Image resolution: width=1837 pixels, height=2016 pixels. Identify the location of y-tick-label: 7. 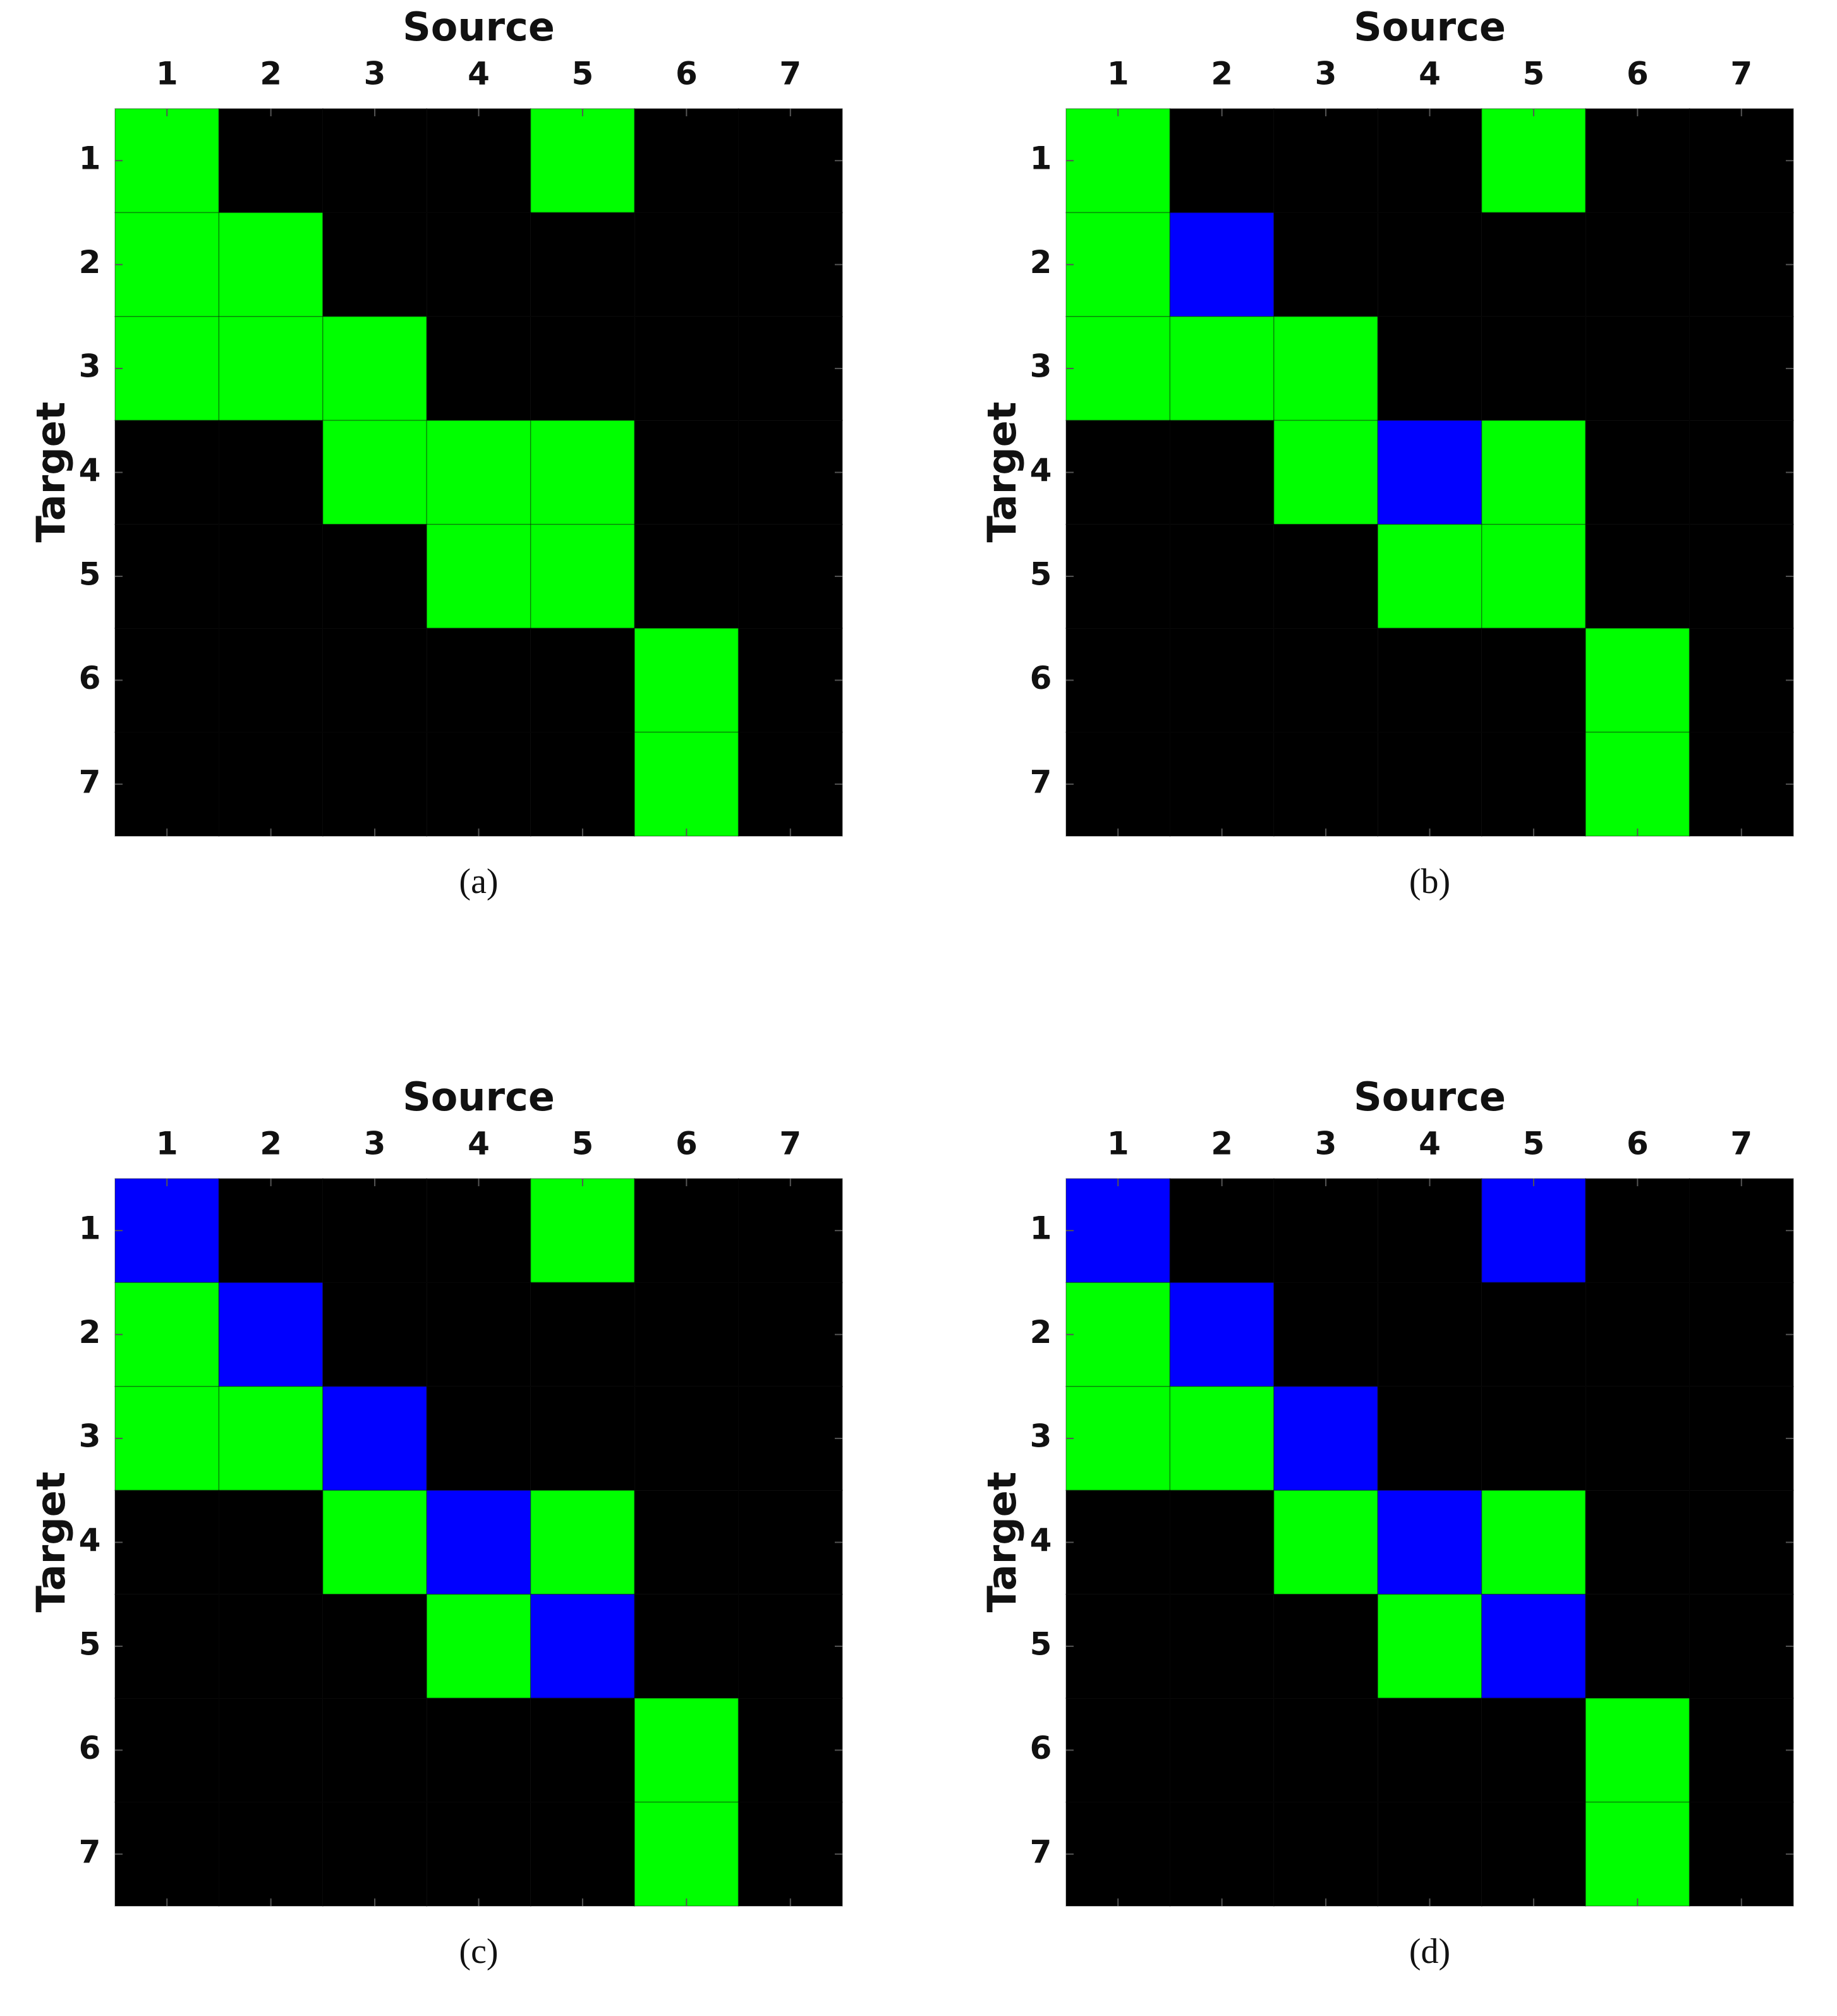
(1041, 781).